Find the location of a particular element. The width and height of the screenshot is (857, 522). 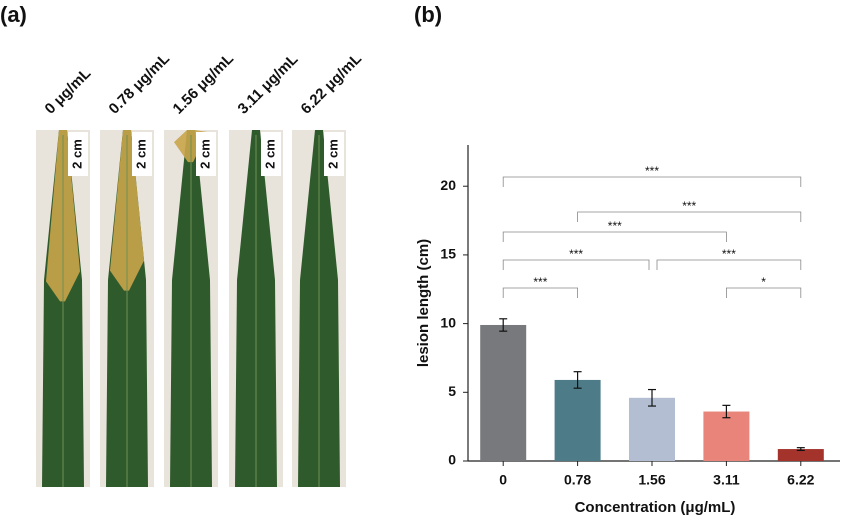

x-tick-label: 6.22 is located at coordinates (800, 480).